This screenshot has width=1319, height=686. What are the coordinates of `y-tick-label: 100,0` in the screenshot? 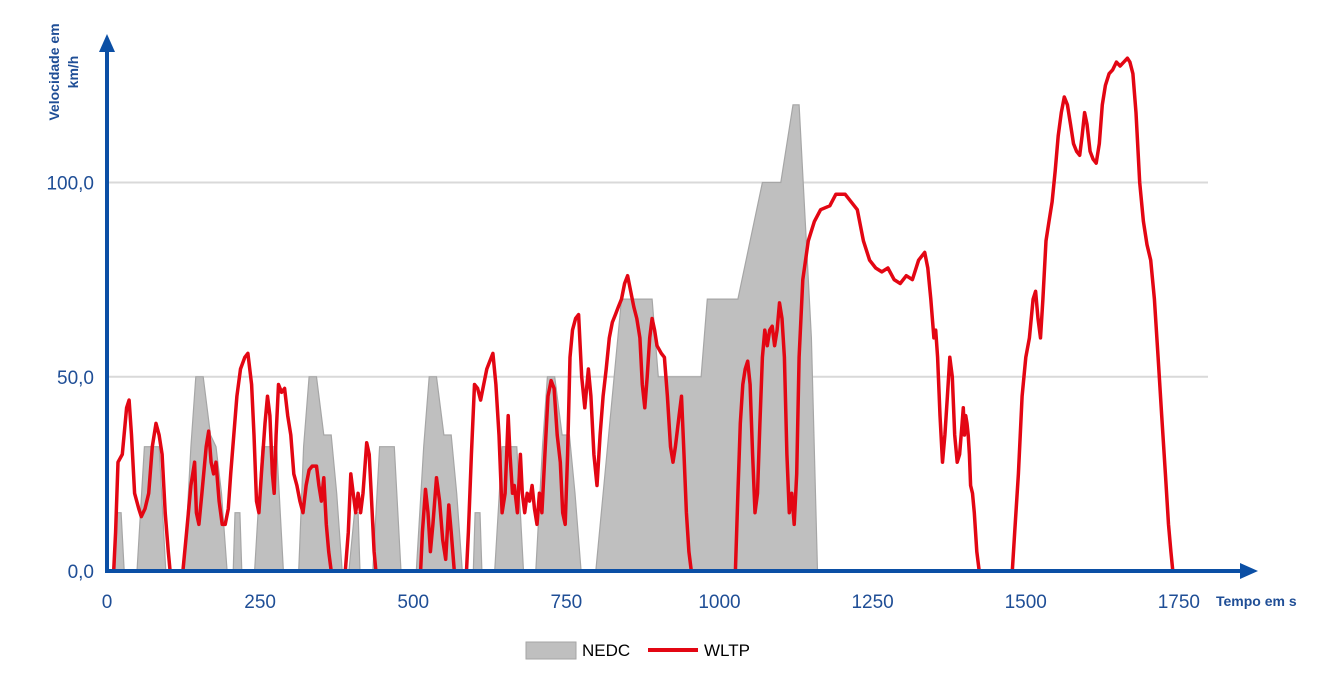 It's located at (70, 184).